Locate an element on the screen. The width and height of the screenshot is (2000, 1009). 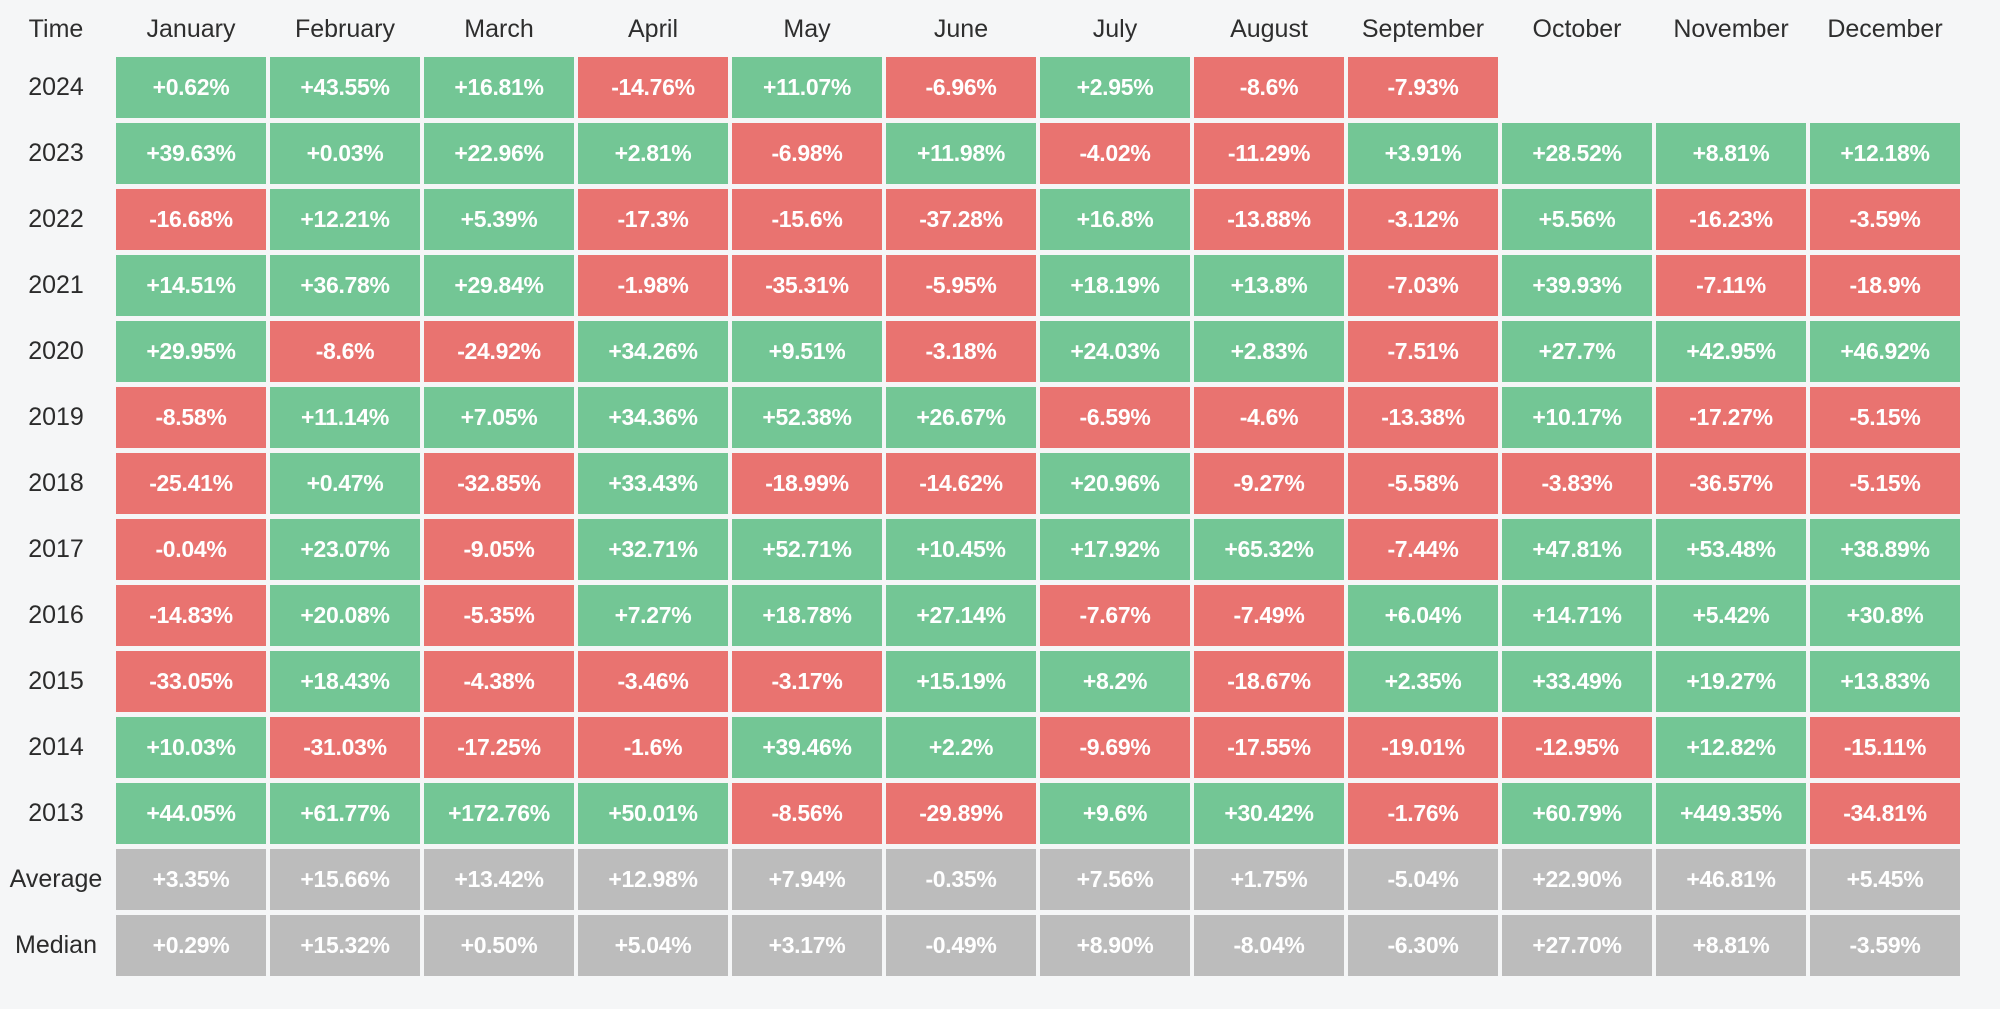
return-cell: -24.92% is located at coordinates (499, 351).